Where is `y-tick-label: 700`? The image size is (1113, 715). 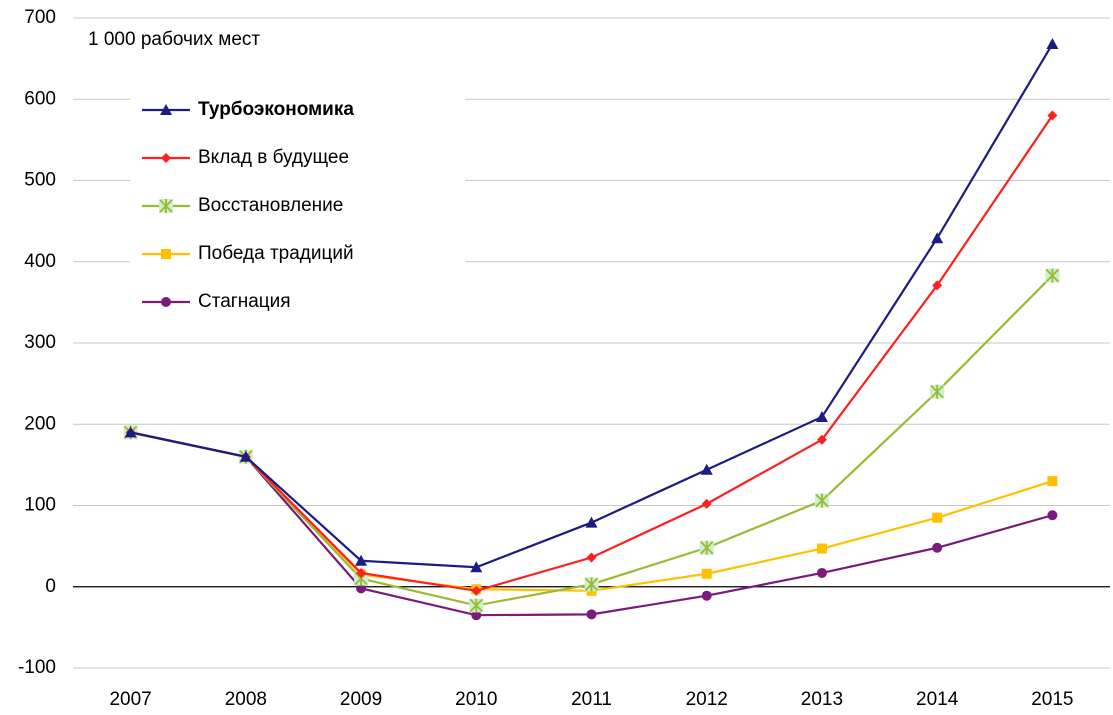 y-tick-label: 700 is located at coordinates (40, 17).